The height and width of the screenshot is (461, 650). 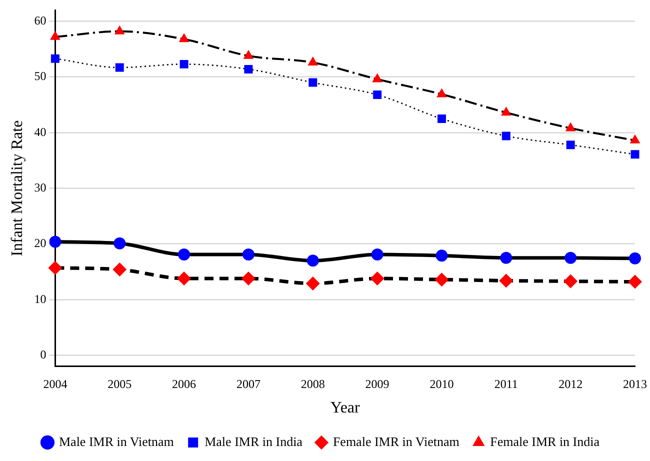 I want to click on y-tick-label: 10, so click(x=40, y=299).